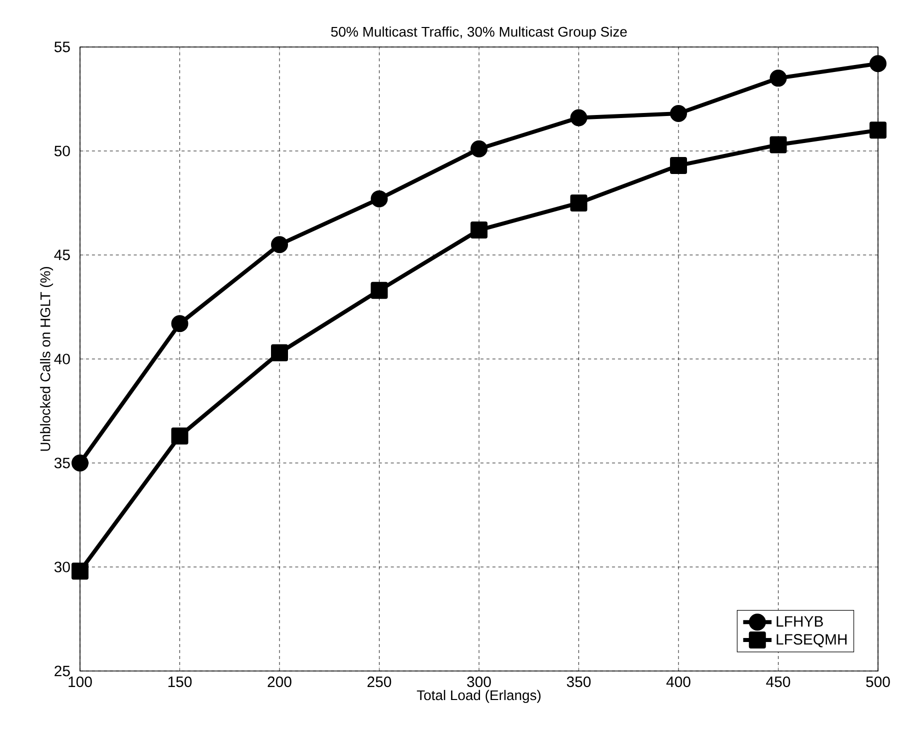  Describe the element at coordinates (578, 682) in the screenshot. I see `x-tick-label: 350` at that location.